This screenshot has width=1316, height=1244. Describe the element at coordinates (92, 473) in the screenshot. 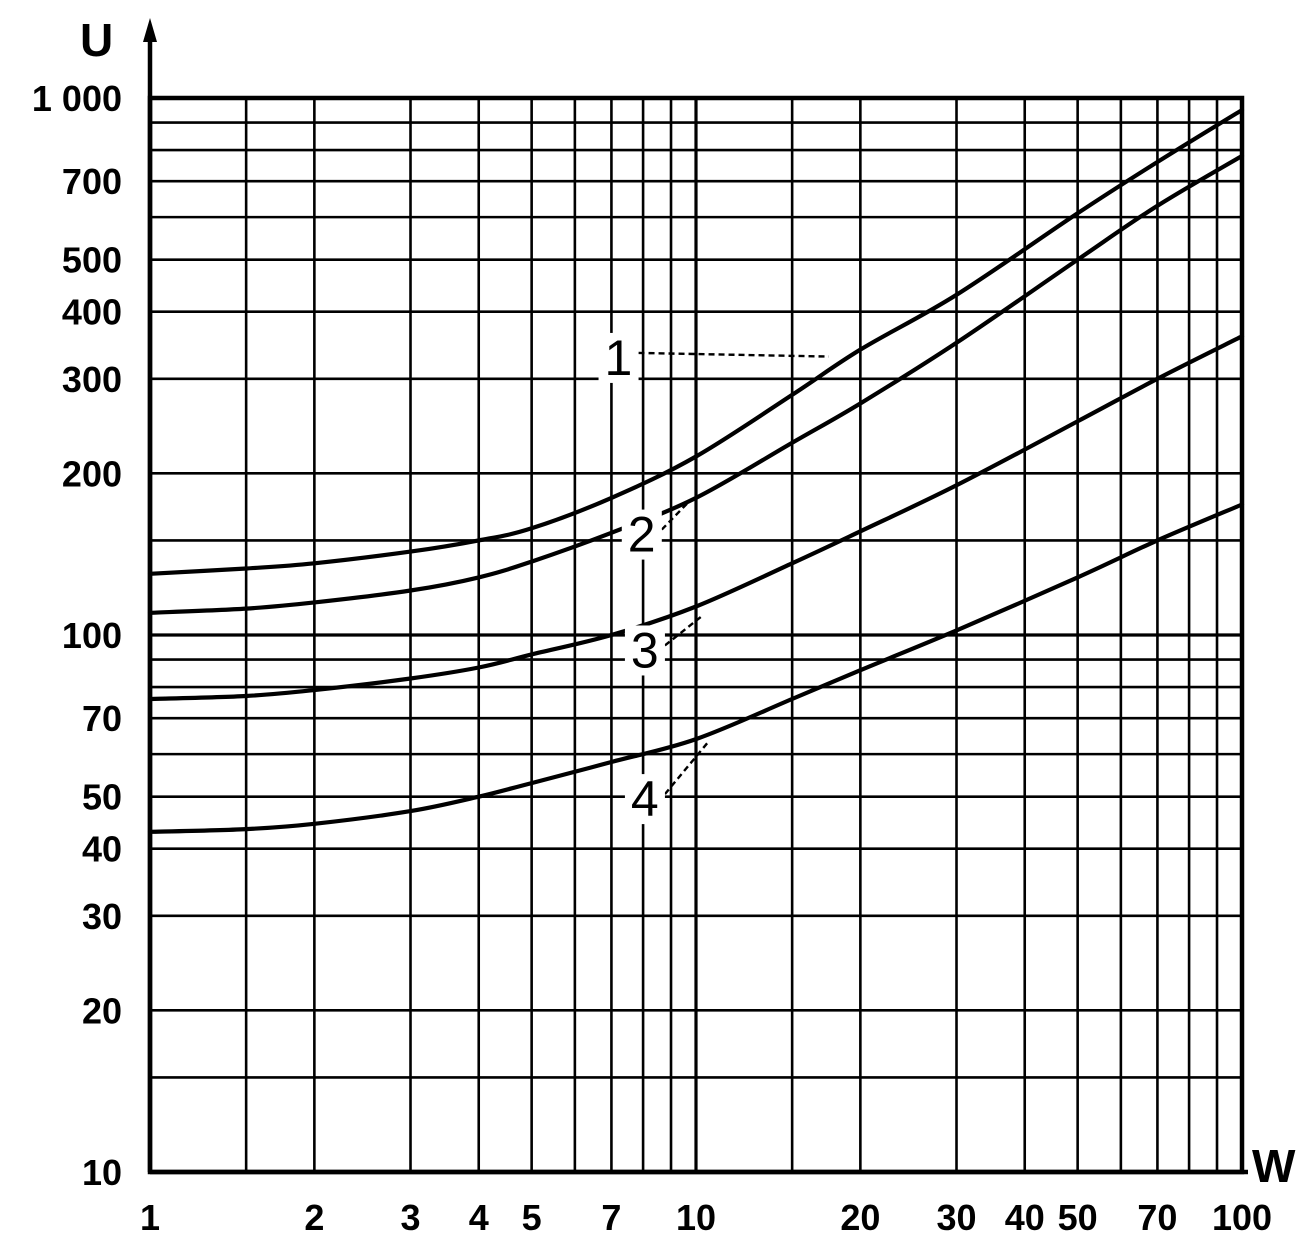

I see `y-tick-label: 200` at that location.